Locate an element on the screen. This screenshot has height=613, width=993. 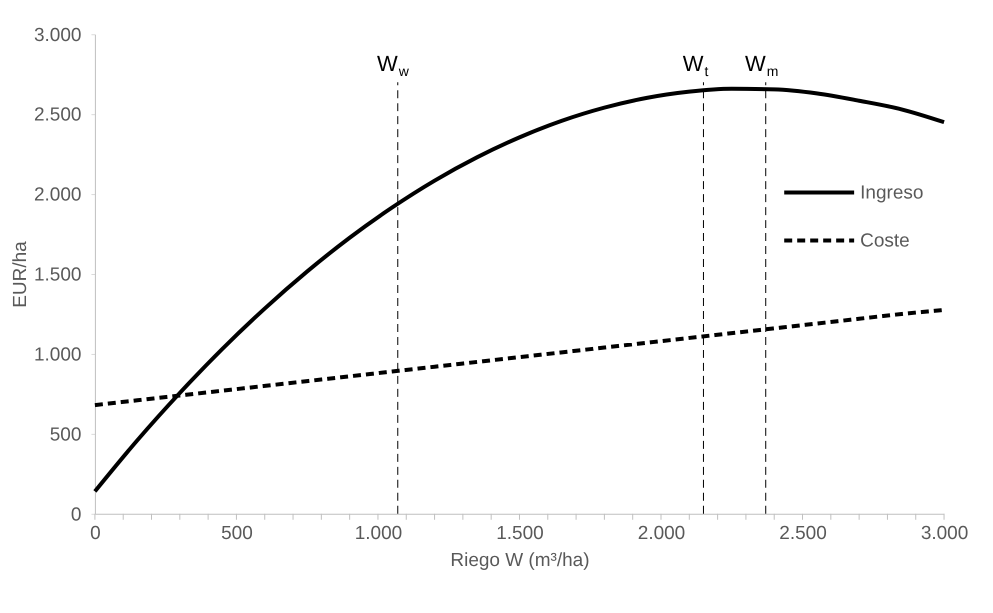
y-tick-label: 1.000 is located at coordinates (58, 355).